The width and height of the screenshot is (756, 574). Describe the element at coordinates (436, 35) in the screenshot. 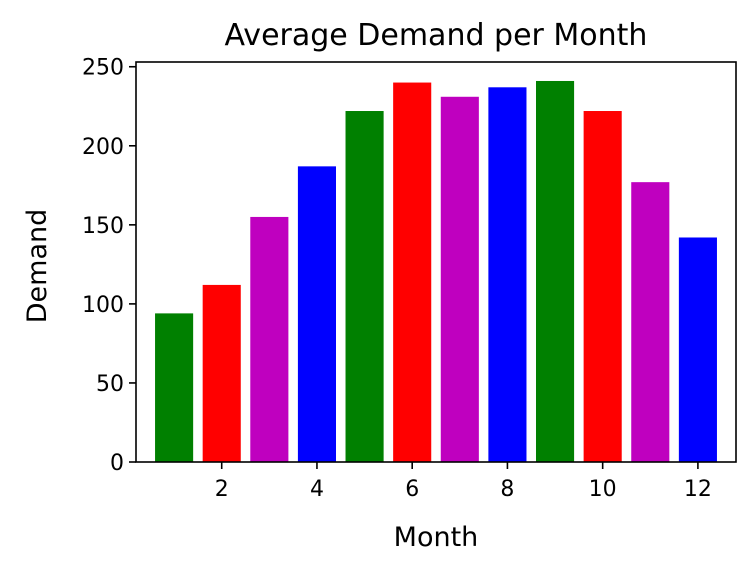

I see `chart-title: Average Demand per Month` at that location.